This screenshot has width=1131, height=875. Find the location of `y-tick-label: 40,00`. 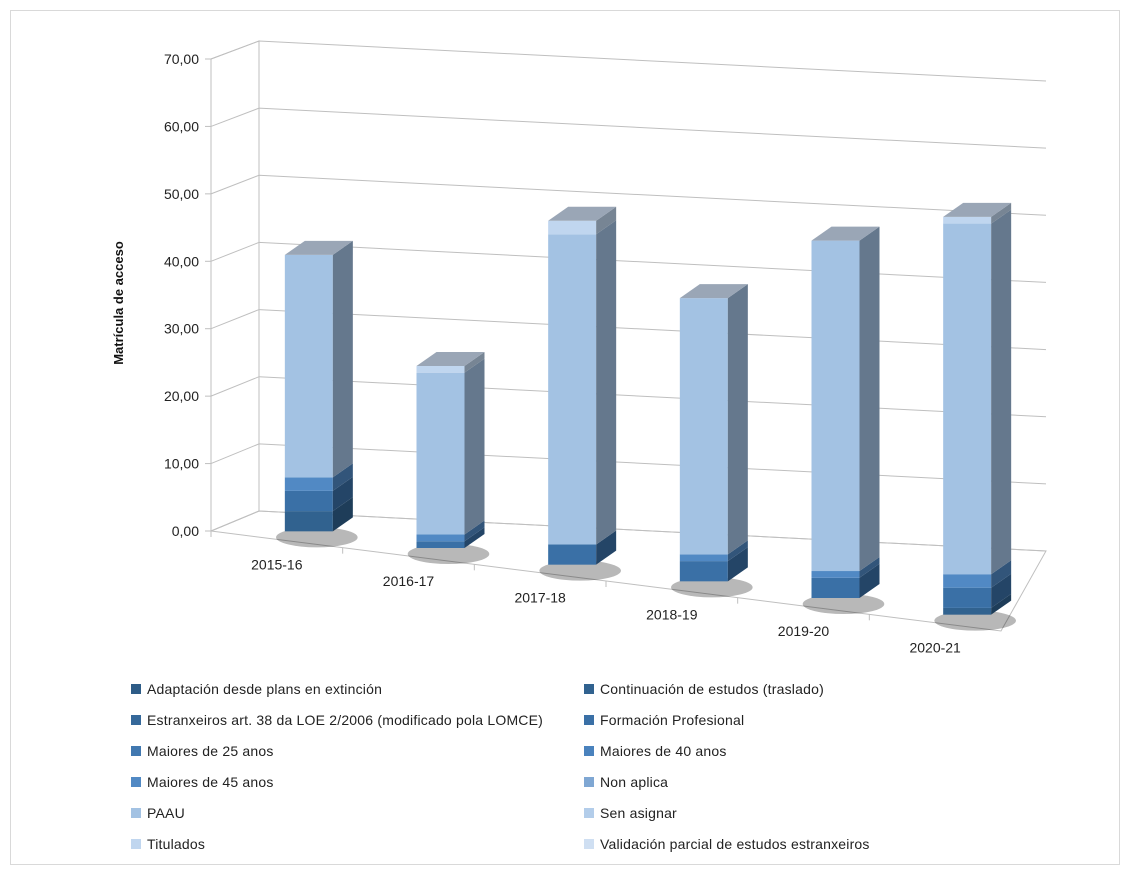

y-tick-label: 40,00 is located at coordinates (181, 261).